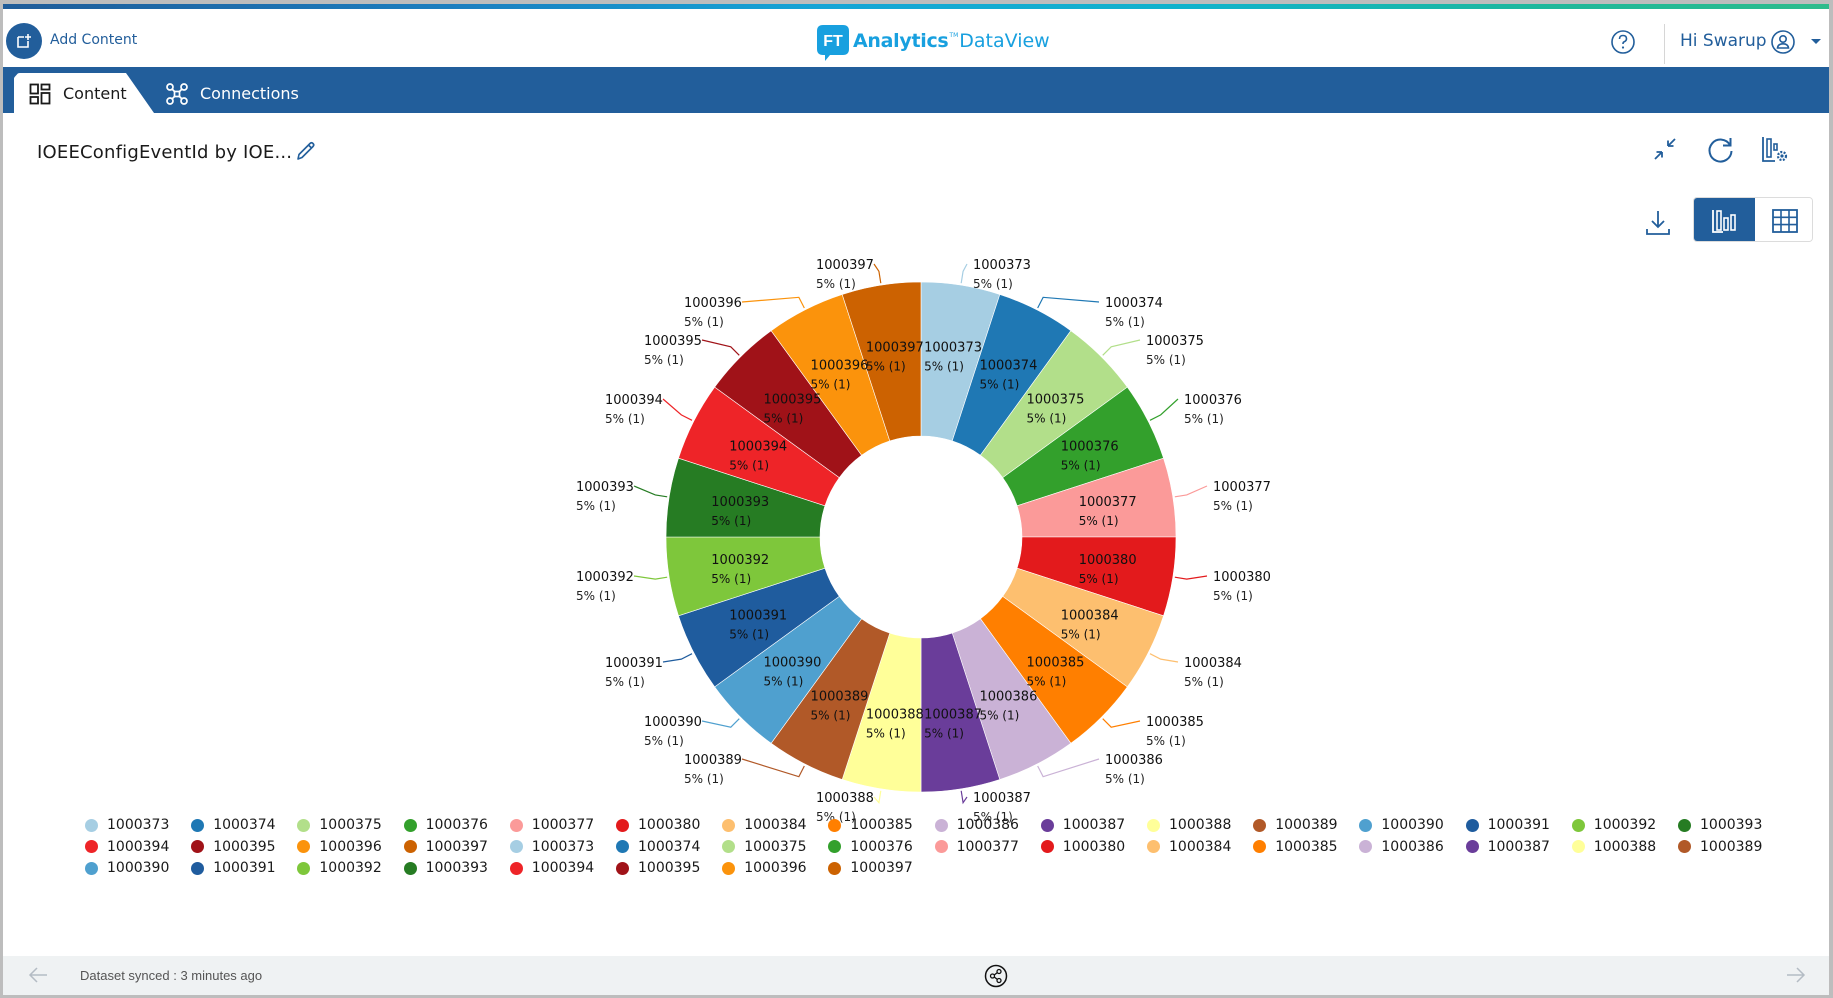 This screenshot has width=1833, height=998. Describe the element at coordinates (987, 846) in the screenshot. I see `legend-label: 1000377` at that location.